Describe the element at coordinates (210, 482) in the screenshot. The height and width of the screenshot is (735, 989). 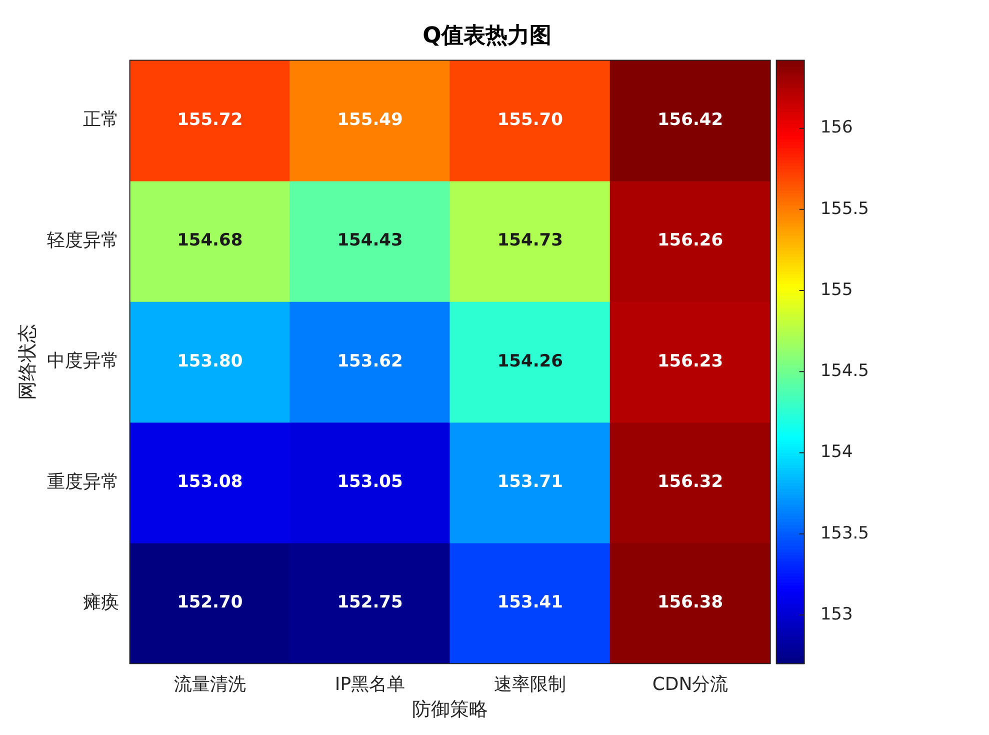
I see `data-label: 153.08` at that location.